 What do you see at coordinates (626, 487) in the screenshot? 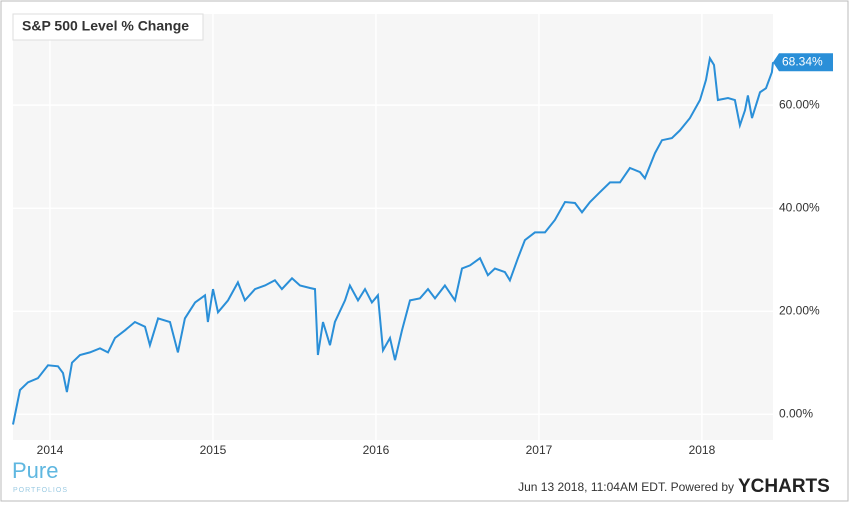
I see `timestamp: Jun 13 2018, 11:04AM EDT. Powered by` at bounding box center [626, 487].